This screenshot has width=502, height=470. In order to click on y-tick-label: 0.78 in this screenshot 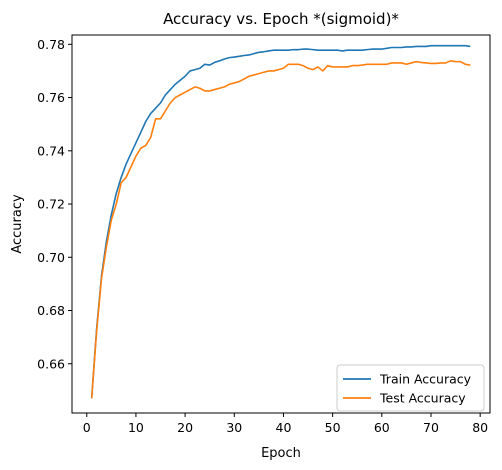, I will do `click(51, 44)`.